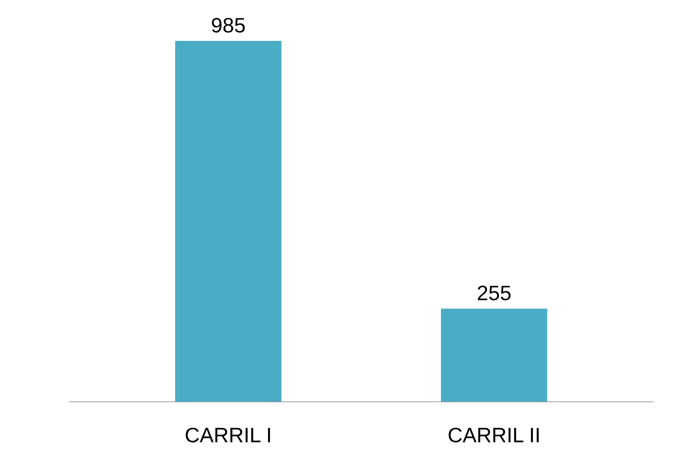 This screenshot has width=688, height=457. I want to click on data-label: 255, so click(494, 293).